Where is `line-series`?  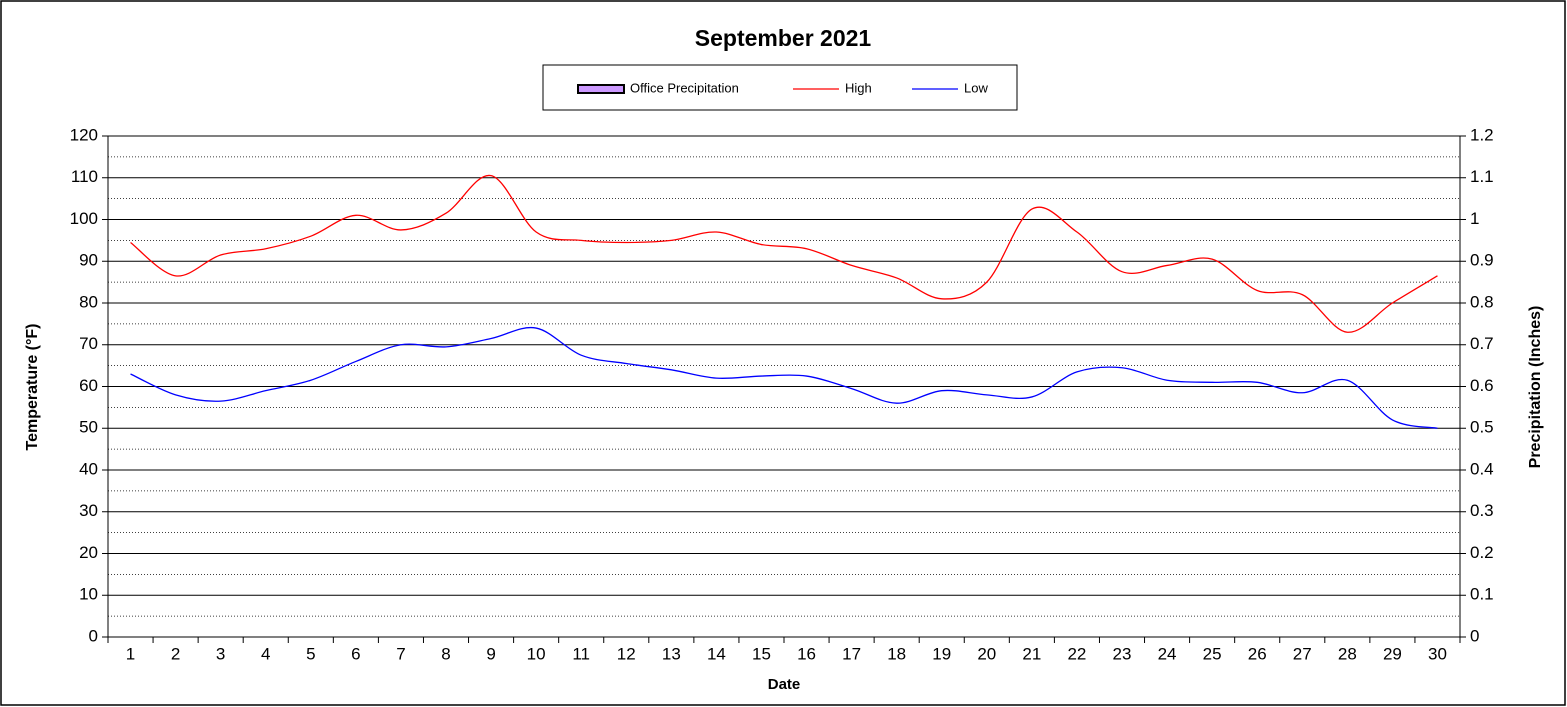
line-series is located at coordinates (784, 377).